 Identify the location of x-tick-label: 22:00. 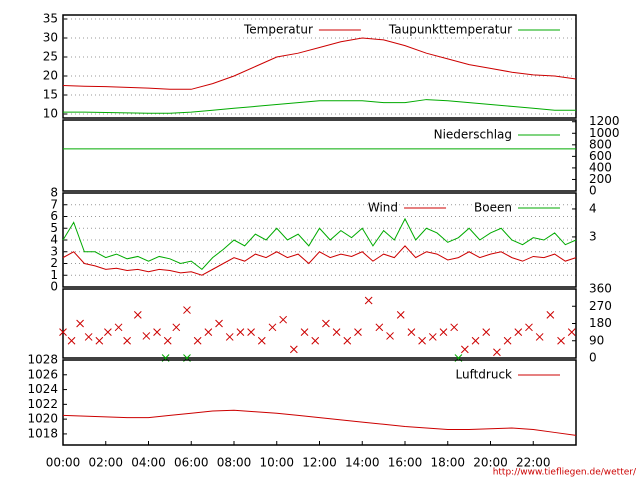
(533, 463).